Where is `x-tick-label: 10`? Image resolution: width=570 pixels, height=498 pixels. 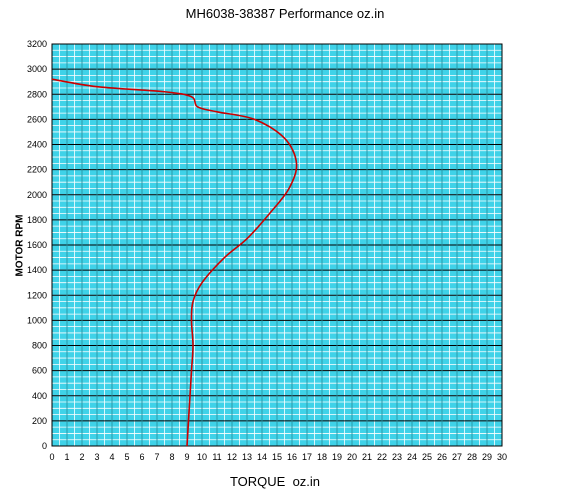 x-tick-label: 10 is located at coordinates (202, 457).